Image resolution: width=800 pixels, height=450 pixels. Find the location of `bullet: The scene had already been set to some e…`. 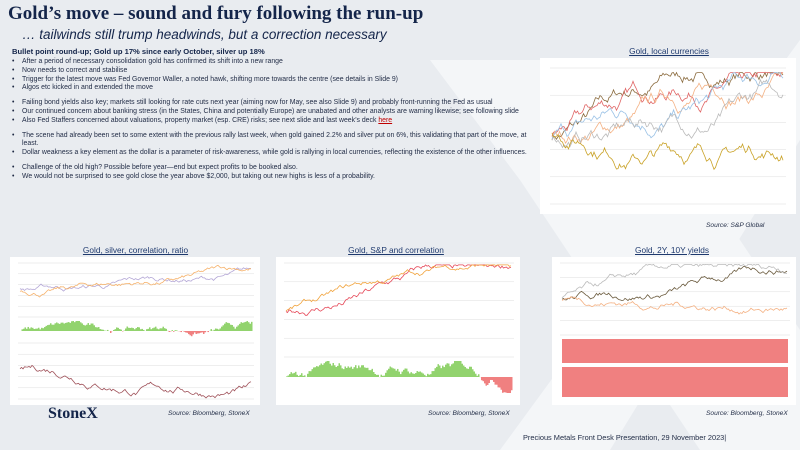

bullet: The scene had already been set to some e… is located at coordinates (272, 141).